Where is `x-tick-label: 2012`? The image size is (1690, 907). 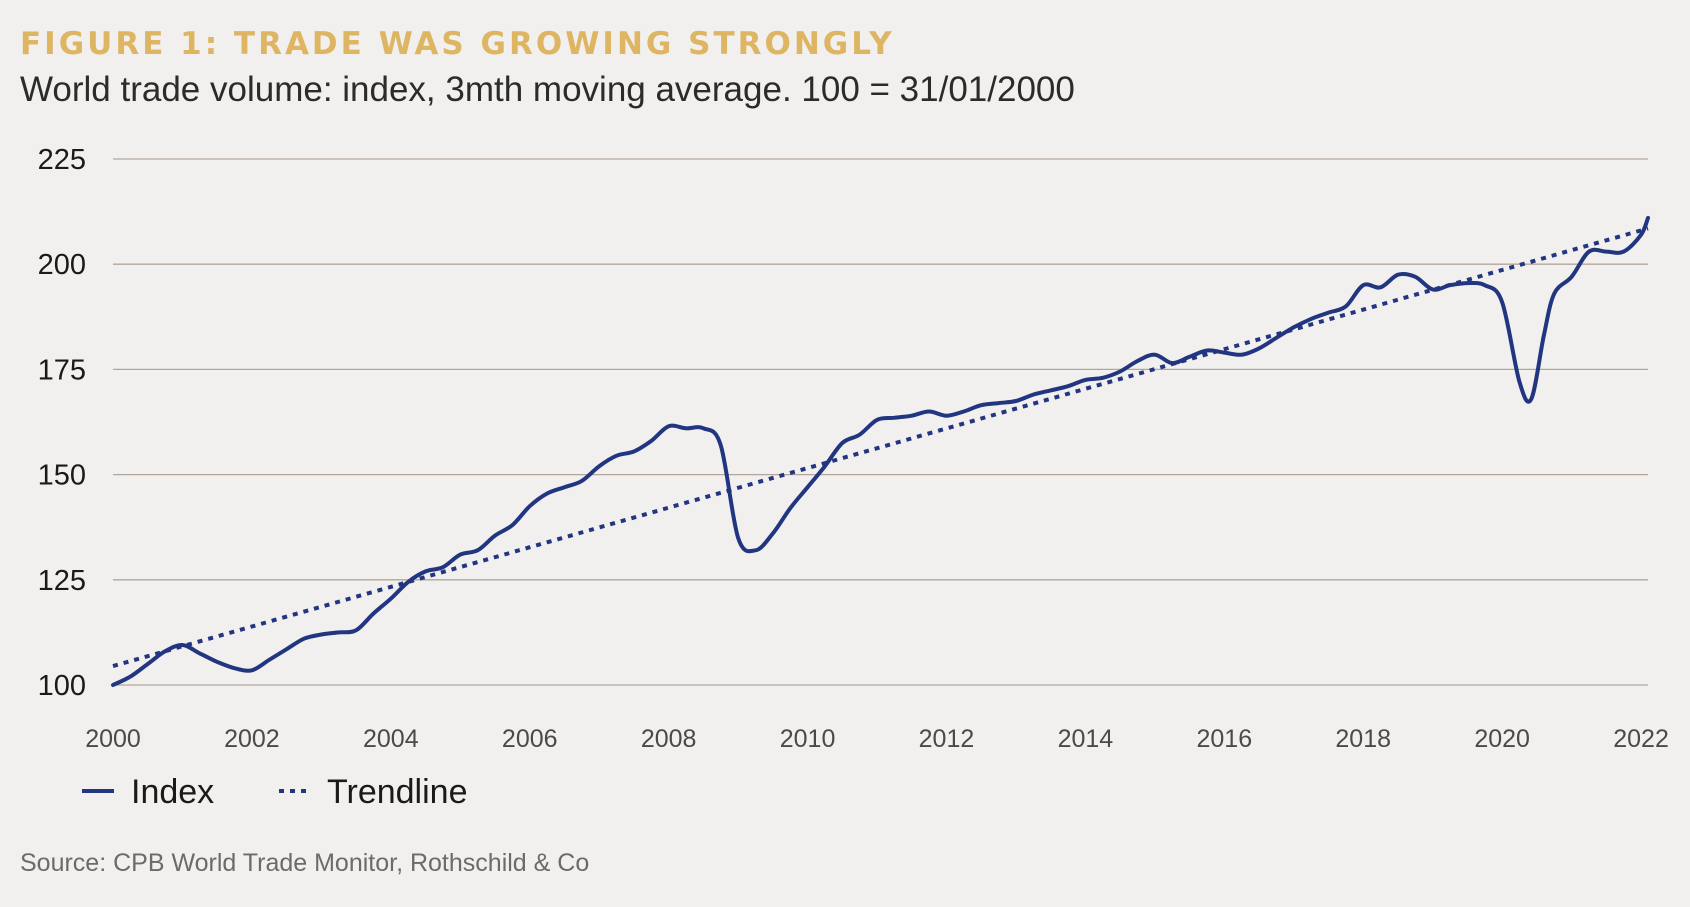
x-tick-label: 2012 is located at coordinates (947, 739).